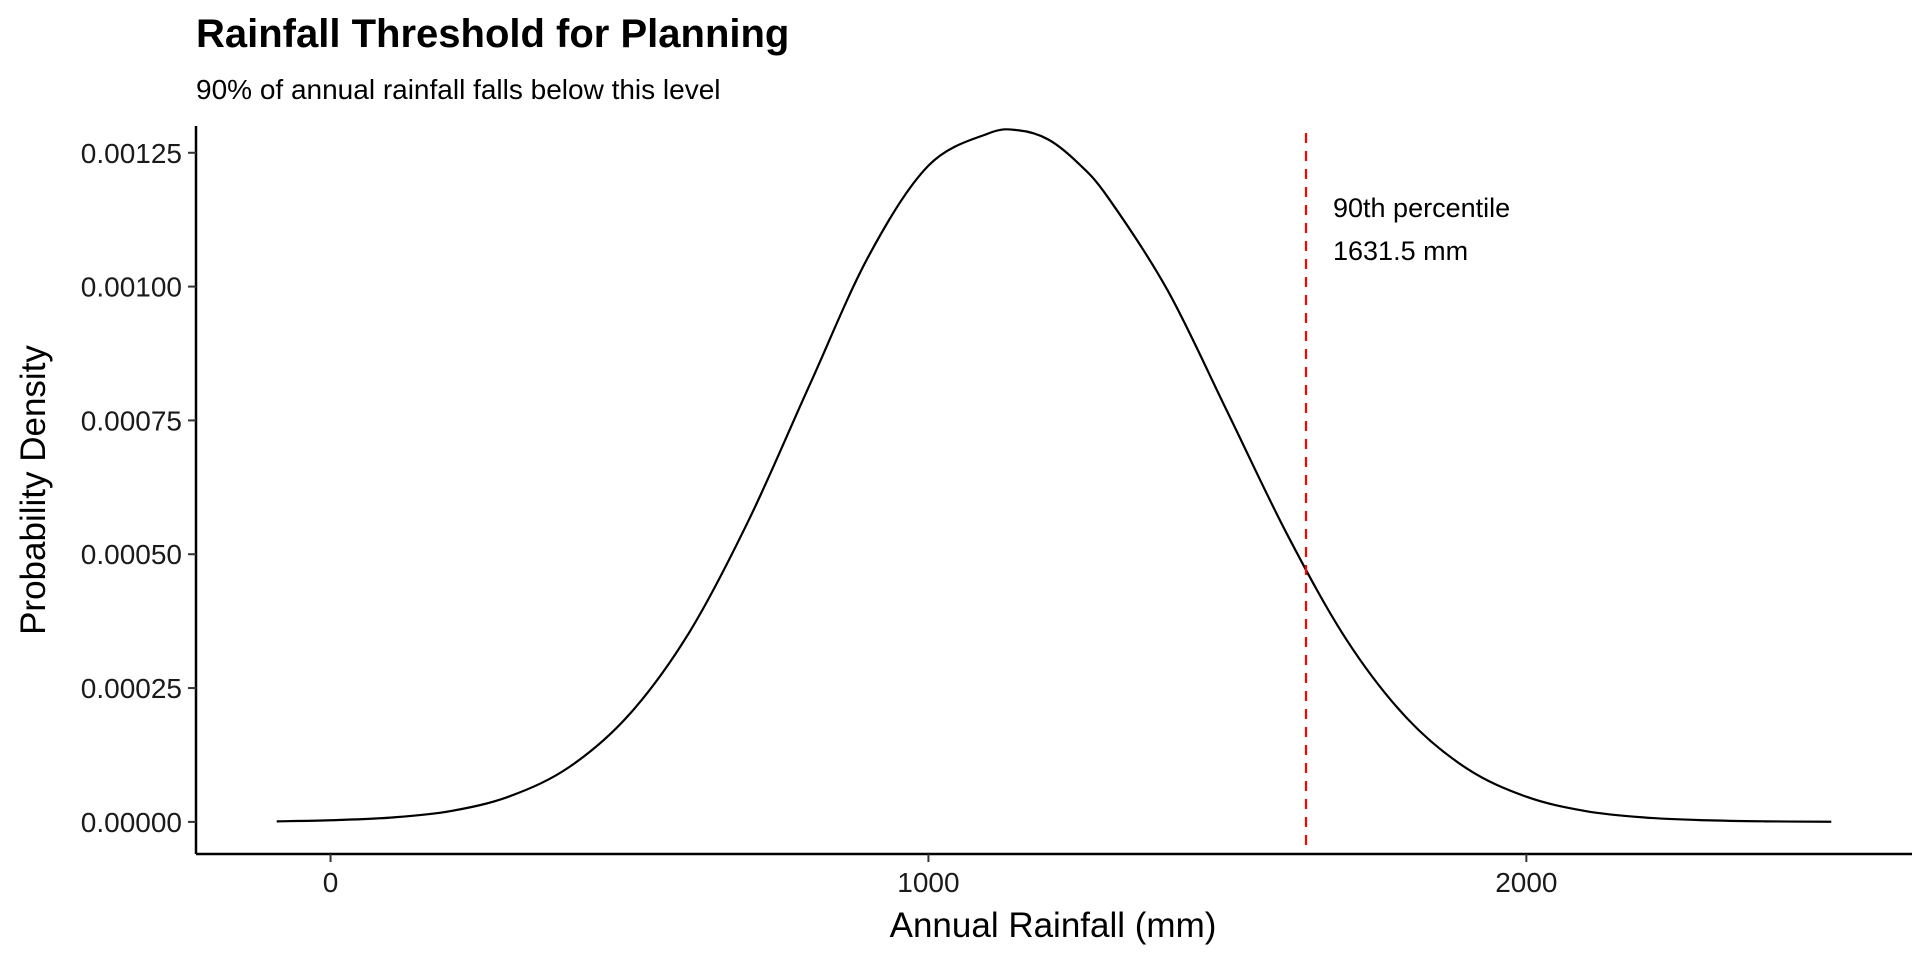 This screenshot has height=960, width=1920. What do you see at coordinates (1054, 875) in the screenshot?
I see `x-axis: 0 1000 2000` at bounding box center [1054, 875].